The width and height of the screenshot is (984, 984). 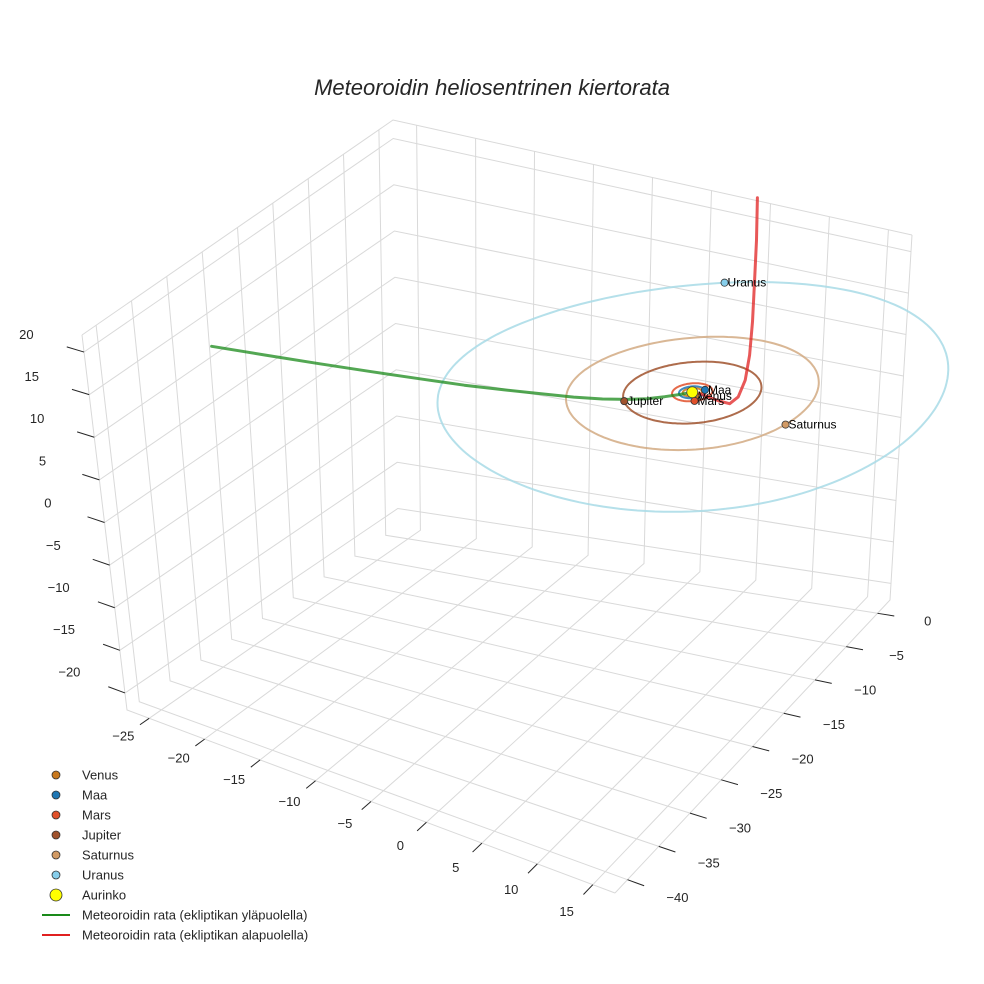 What do you see at coordinates (724, 301) in the screenshot?
I see `track-below-ecliptic` at bounding box center [724, 301].